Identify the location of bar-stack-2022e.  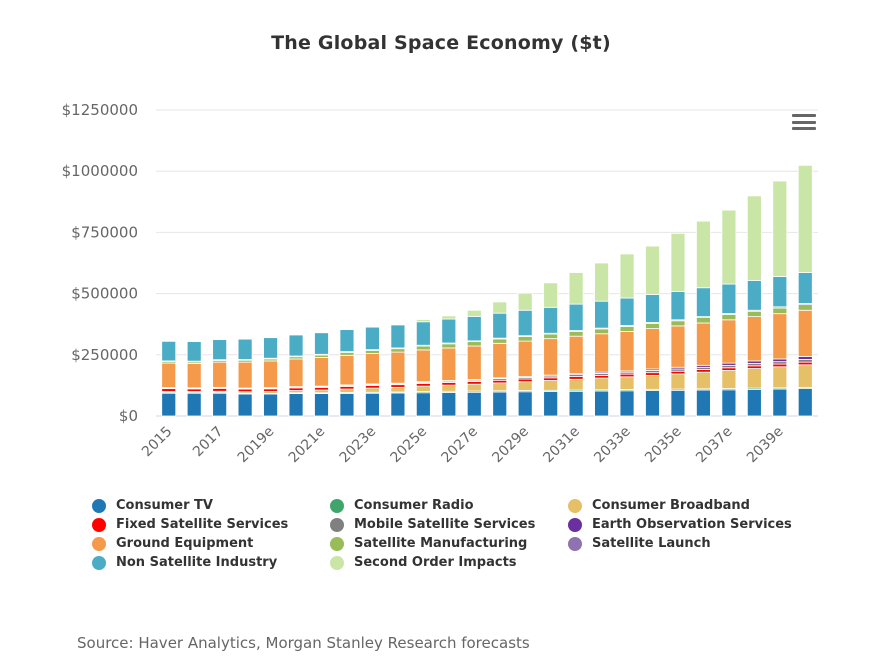
(347, 373).